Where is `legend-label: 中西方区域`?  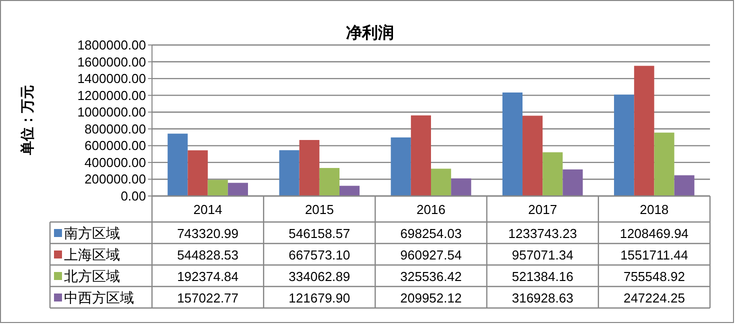 legend-label: 中西方区域 is located at coordinates (99, 298).